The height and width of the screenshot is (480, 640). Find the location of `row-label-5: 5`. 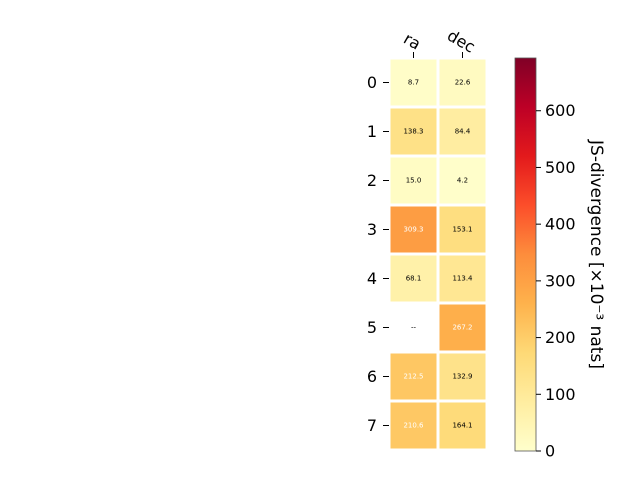

row-label-5: 5 is located at coordinates (372, 327).